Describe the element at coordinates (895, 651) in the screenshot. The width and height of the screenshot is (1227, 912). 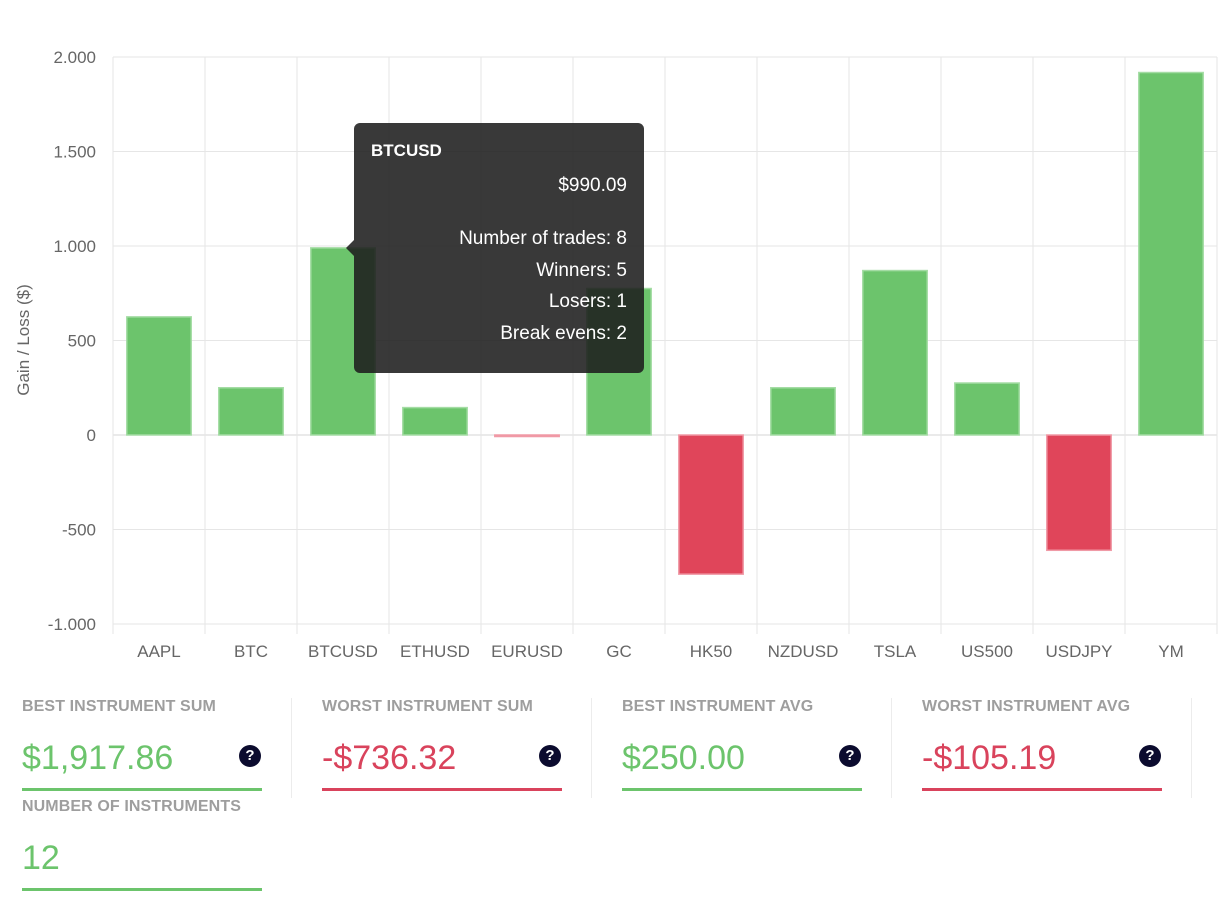
I see `x-tick-label: TSLA` at that location.